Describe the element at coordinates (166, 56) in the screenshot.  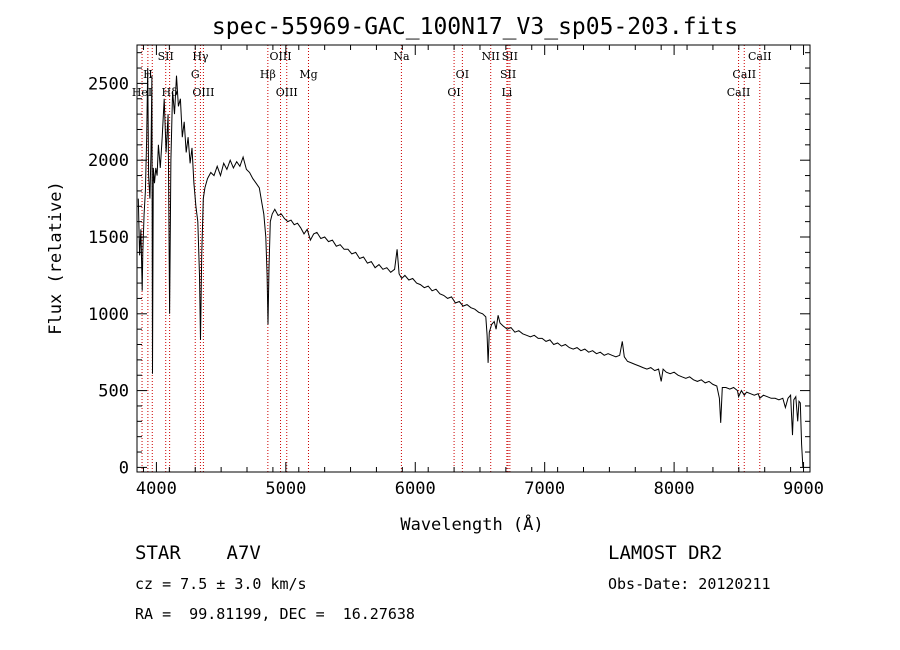
I see `spectral-line-label-3: SII` at that location.